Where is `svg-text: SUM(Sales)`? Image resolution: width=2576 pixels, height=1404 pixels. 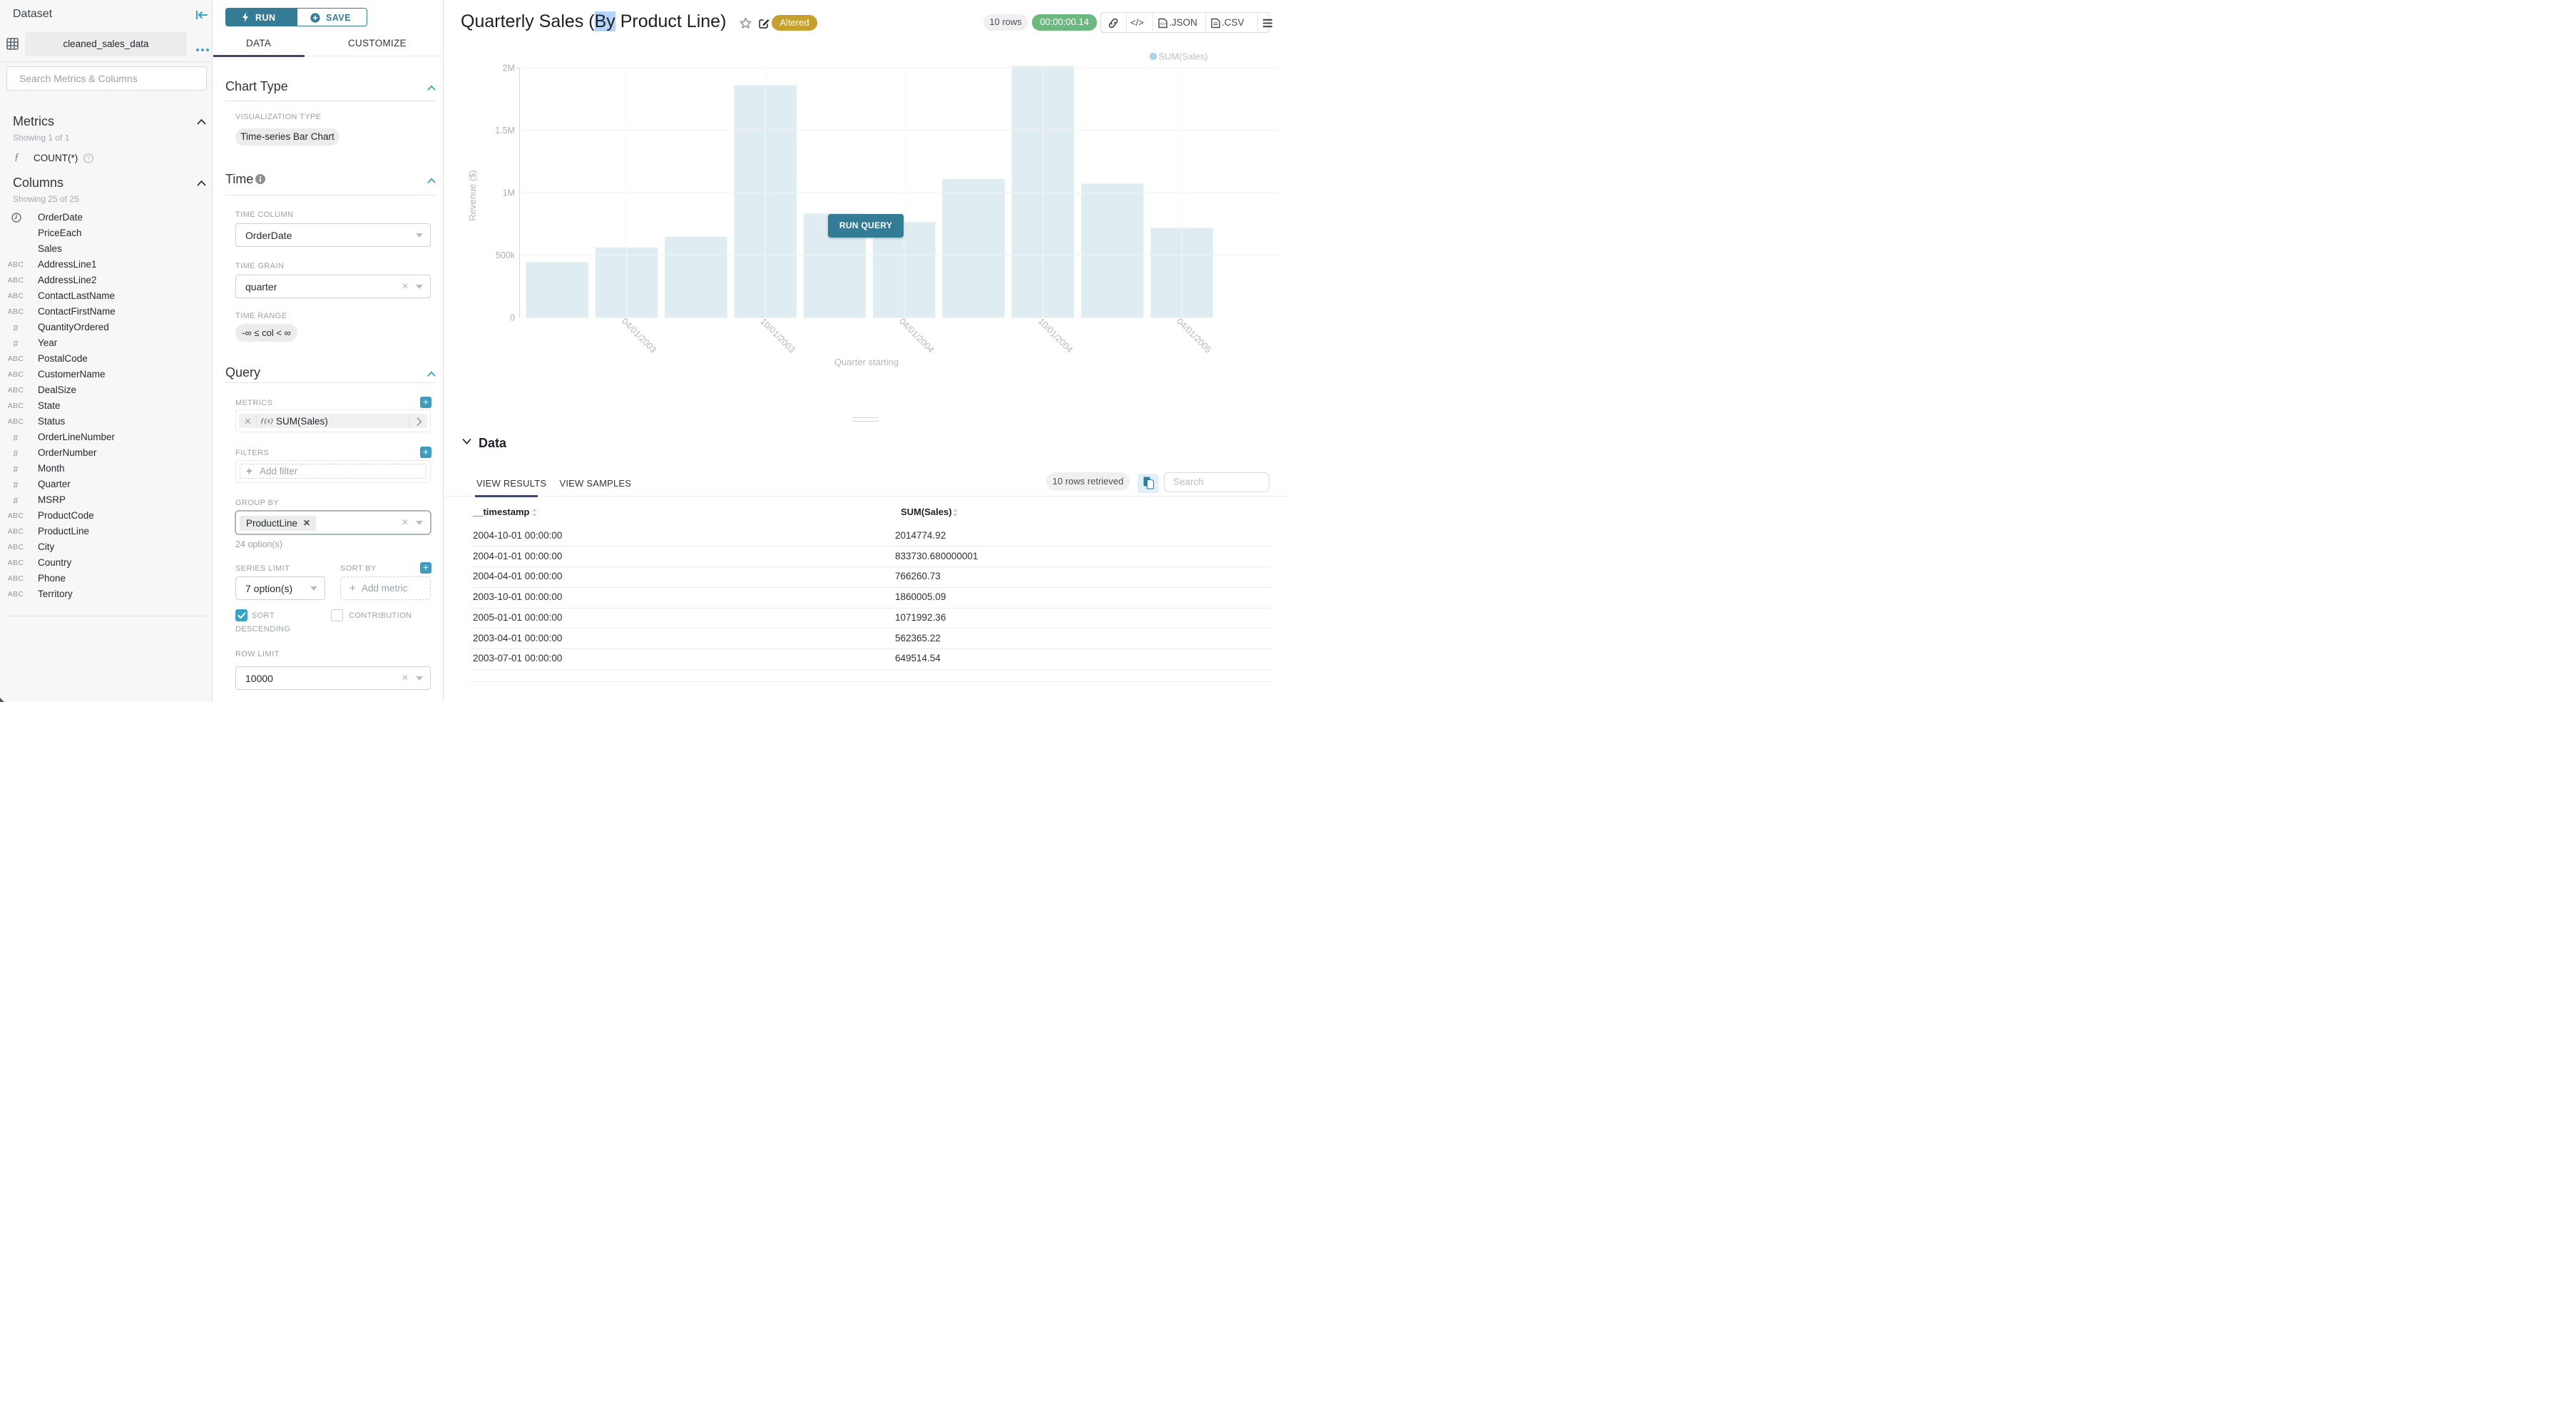 svg-text: SUM(Sales) is located at coordinates (1183, 56).